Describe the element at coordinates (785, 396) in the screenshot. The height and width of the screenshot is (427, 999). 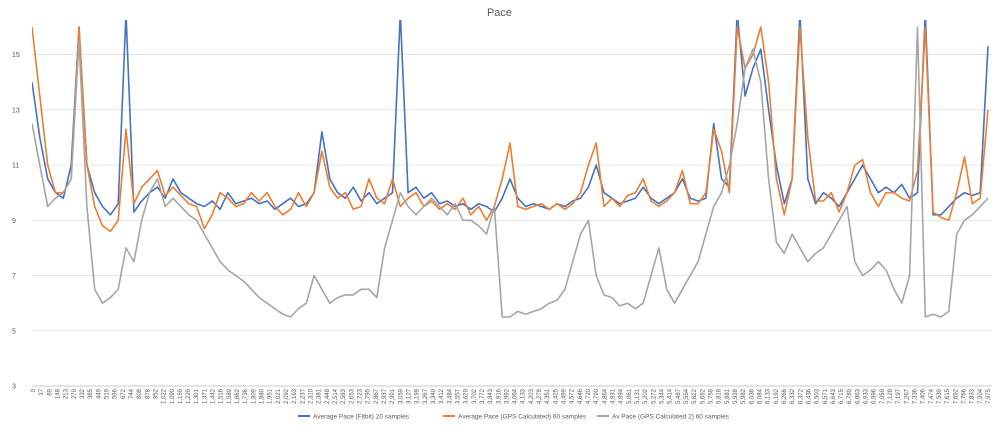
I see `x-tick-label: 6,266` at that location.